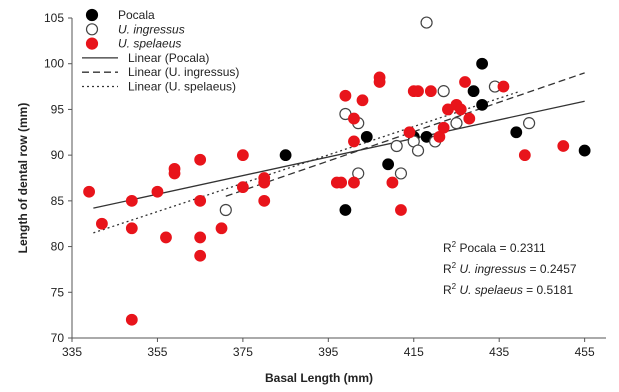 This screenshot has width=619, height=392. I want to click on y-tick-label: 75, so click(58, 292).